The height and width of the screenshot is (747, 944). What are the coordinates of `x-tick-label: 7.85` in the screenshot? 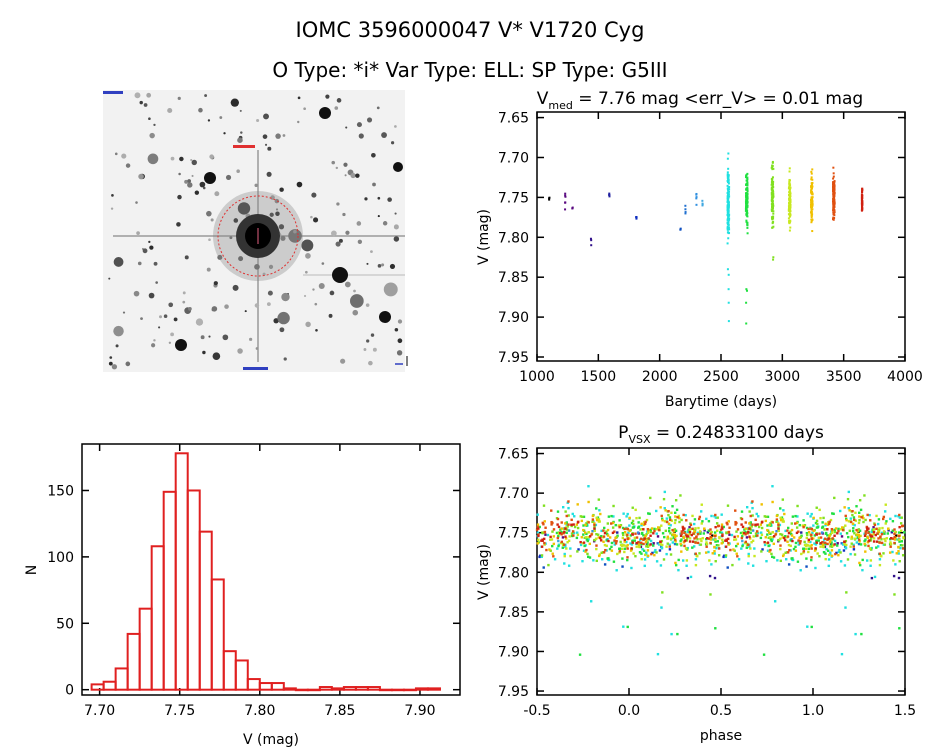 It's located at (339, 711).